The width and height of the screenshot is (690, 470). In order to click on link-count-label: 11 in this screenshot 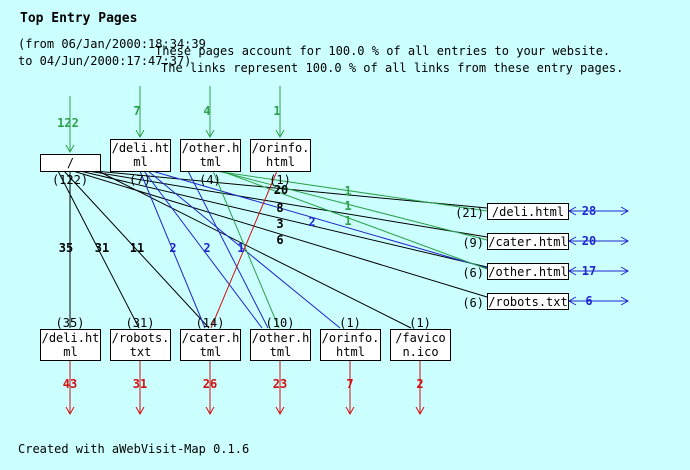, I will do `click(137, 248)`.